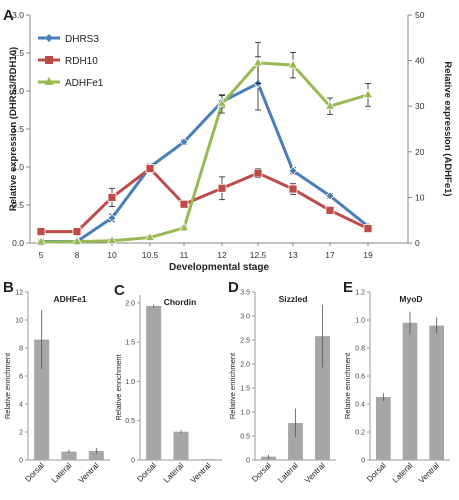 Image resolution: width=459 pixels, height=500 pixels. What do you see at coordinates (360, 433) in the screenshot?
I see `y-tick-label: 0.2` at bounding box center [360, 433].